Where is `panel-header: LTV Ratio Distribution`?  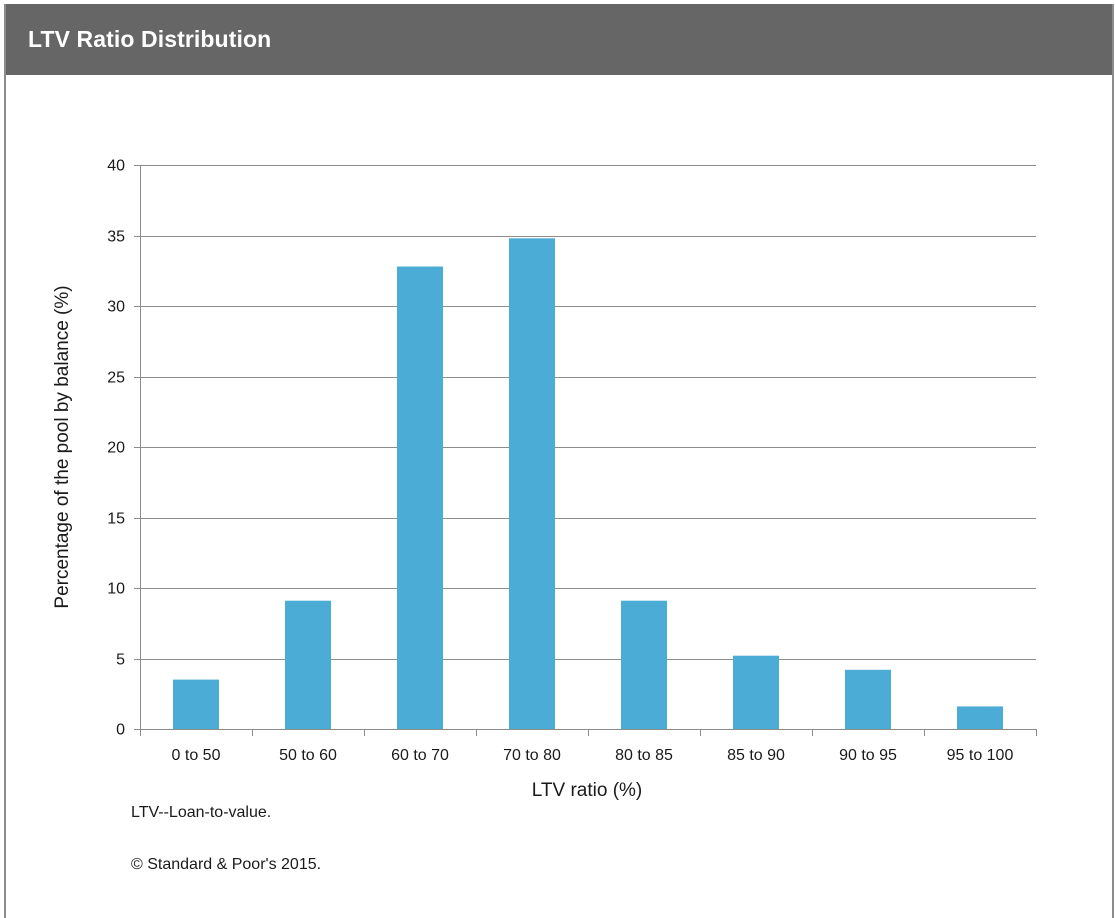 panel-header: LTV Ratio Distribution is located at coordinates (559, 39).